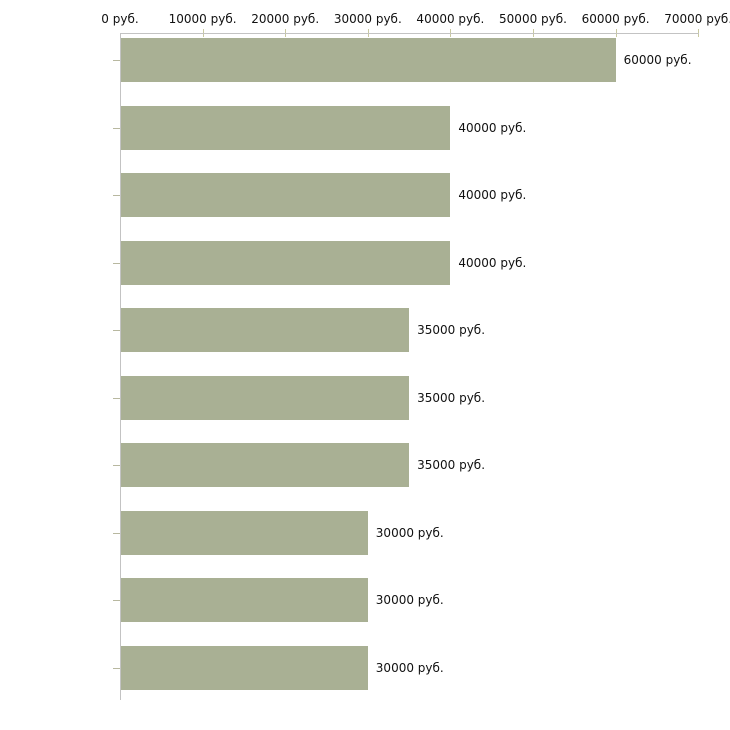  What do you see at coordinates (120, 366) in the screenshot?
I see `y-axis-line` at bounding box center [120, 366].